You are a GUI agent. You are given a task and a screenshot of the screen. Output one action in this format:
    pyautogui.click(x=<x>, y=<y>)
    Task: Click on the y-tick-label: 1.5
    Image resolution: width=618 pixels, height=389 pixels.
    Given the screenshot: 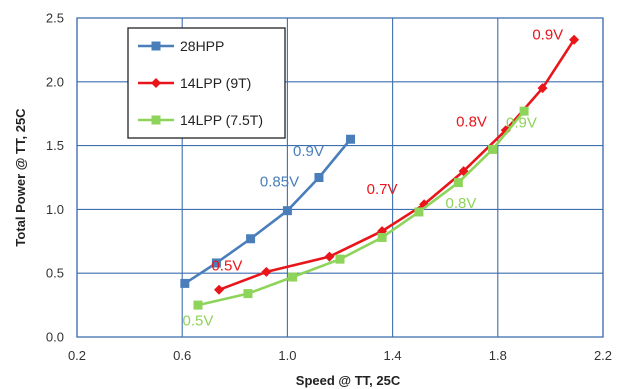 What is the action you would take?
    pyautogui.click(x=55, y=145)
    